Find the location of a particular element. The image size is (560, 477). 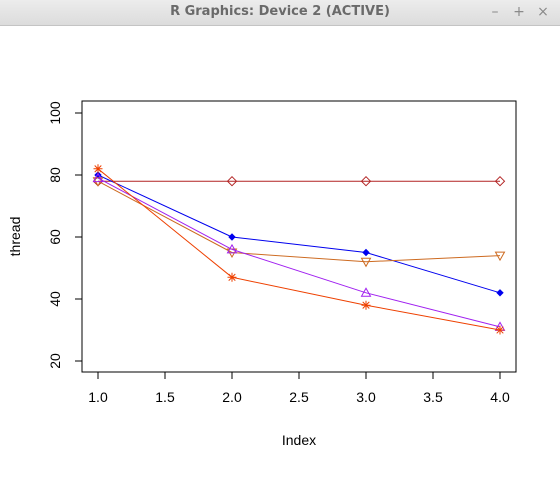

x-tick-label: 3.5 is located at coordinates (433, 397).